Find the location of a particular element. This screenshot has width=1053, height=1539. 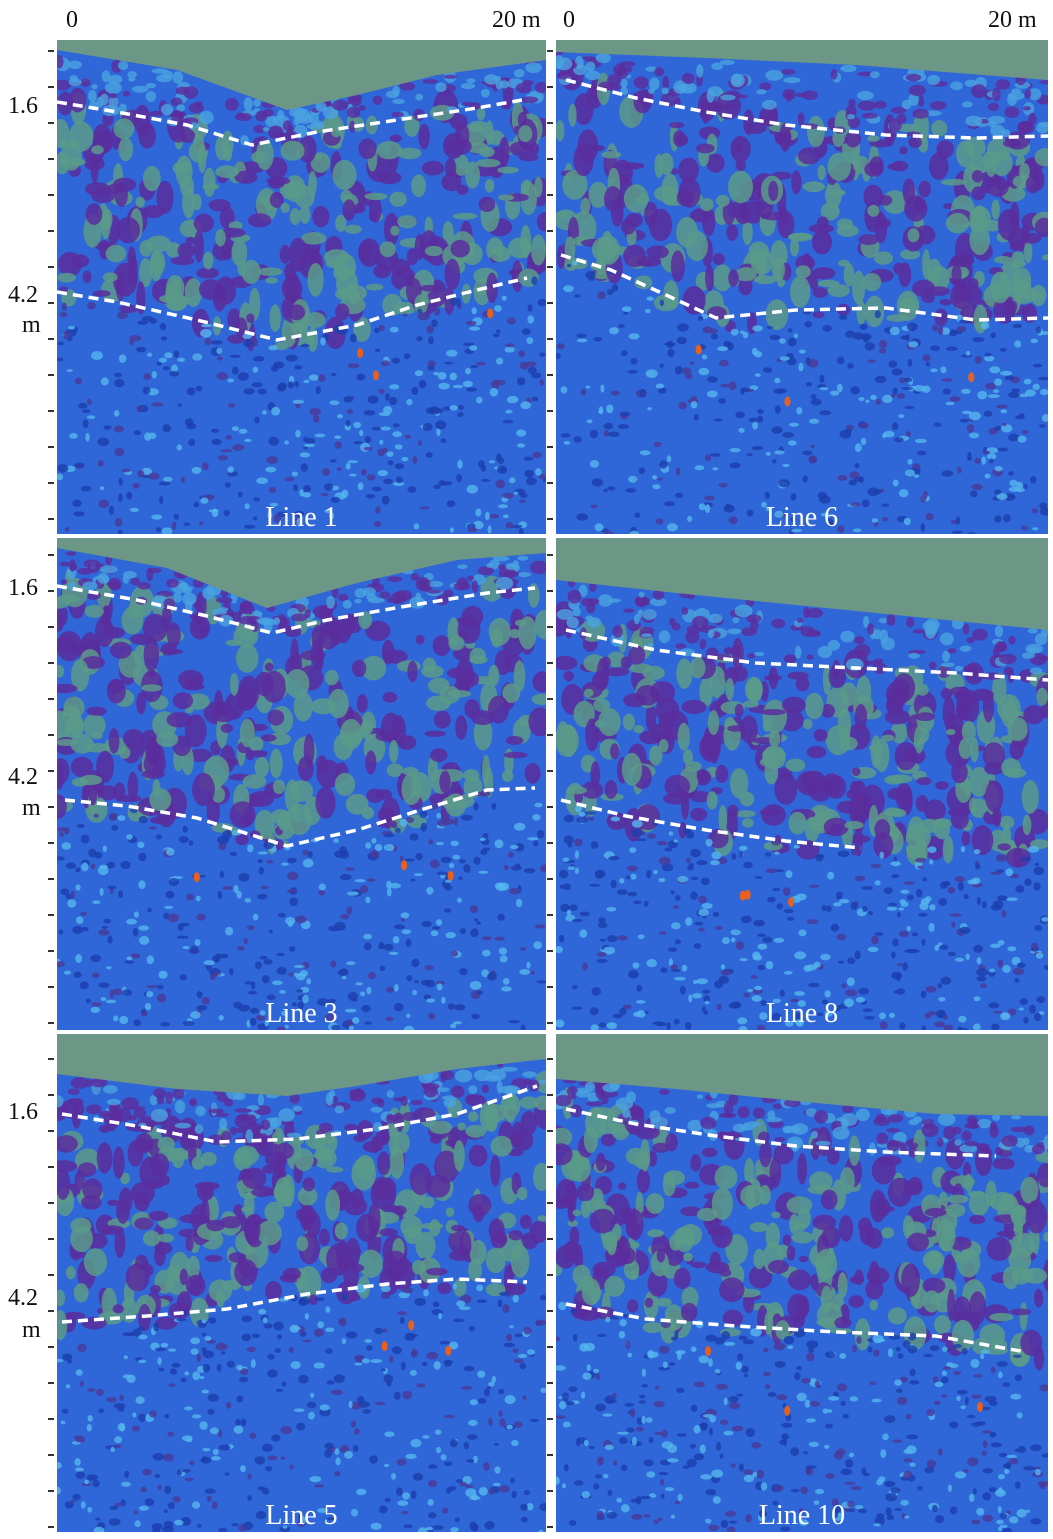

y-axis-lower-label-row2: 4.2 is located at coordinates (23, 777).